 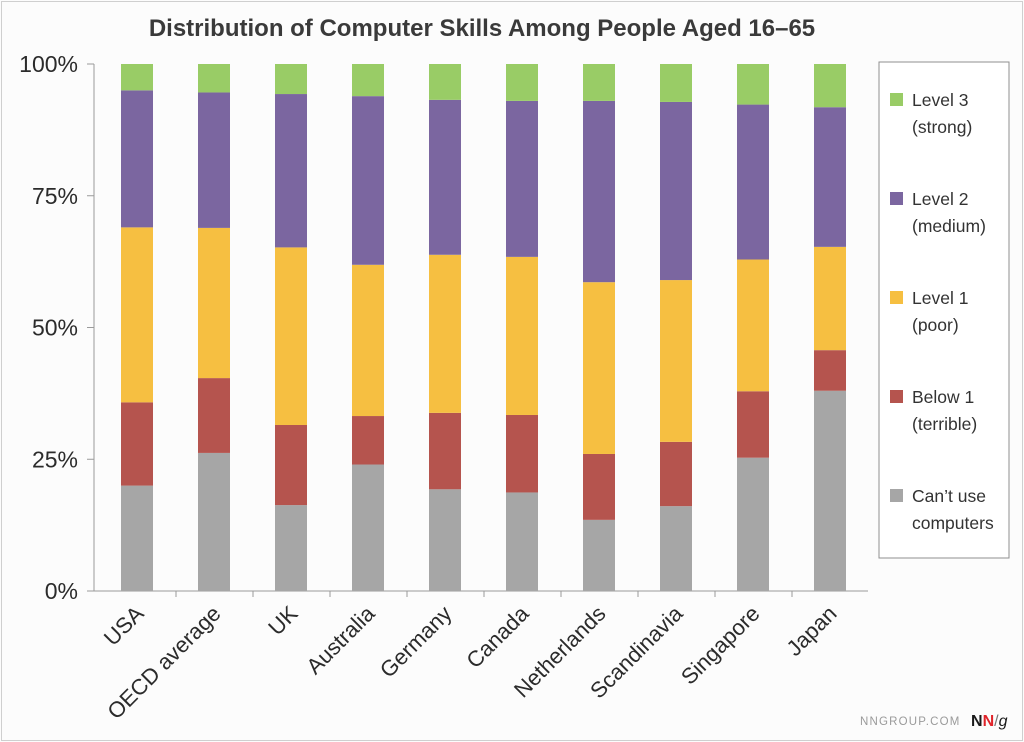 I want to click on y-tick-label: 25%, so click(x=55, y=459).